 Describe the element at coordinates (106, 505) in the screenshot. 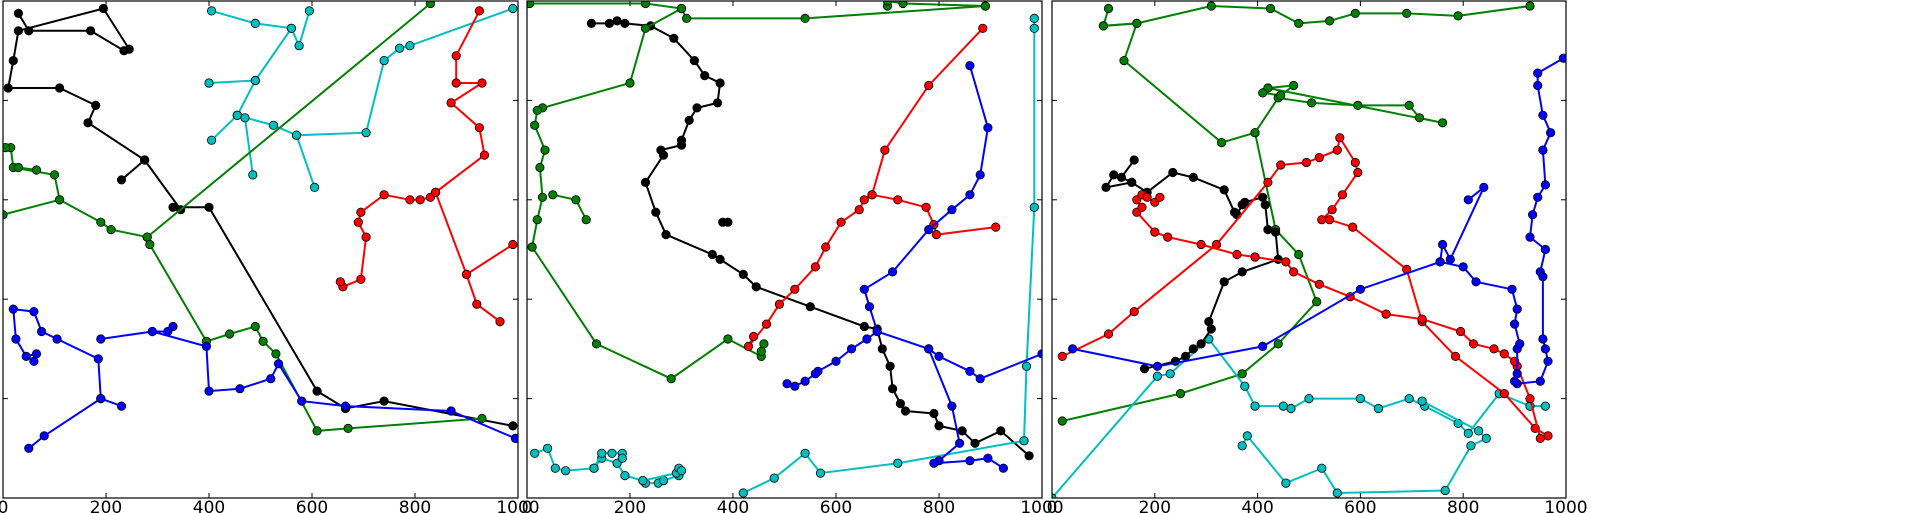

I see `x-tick-label: 200` at that location.